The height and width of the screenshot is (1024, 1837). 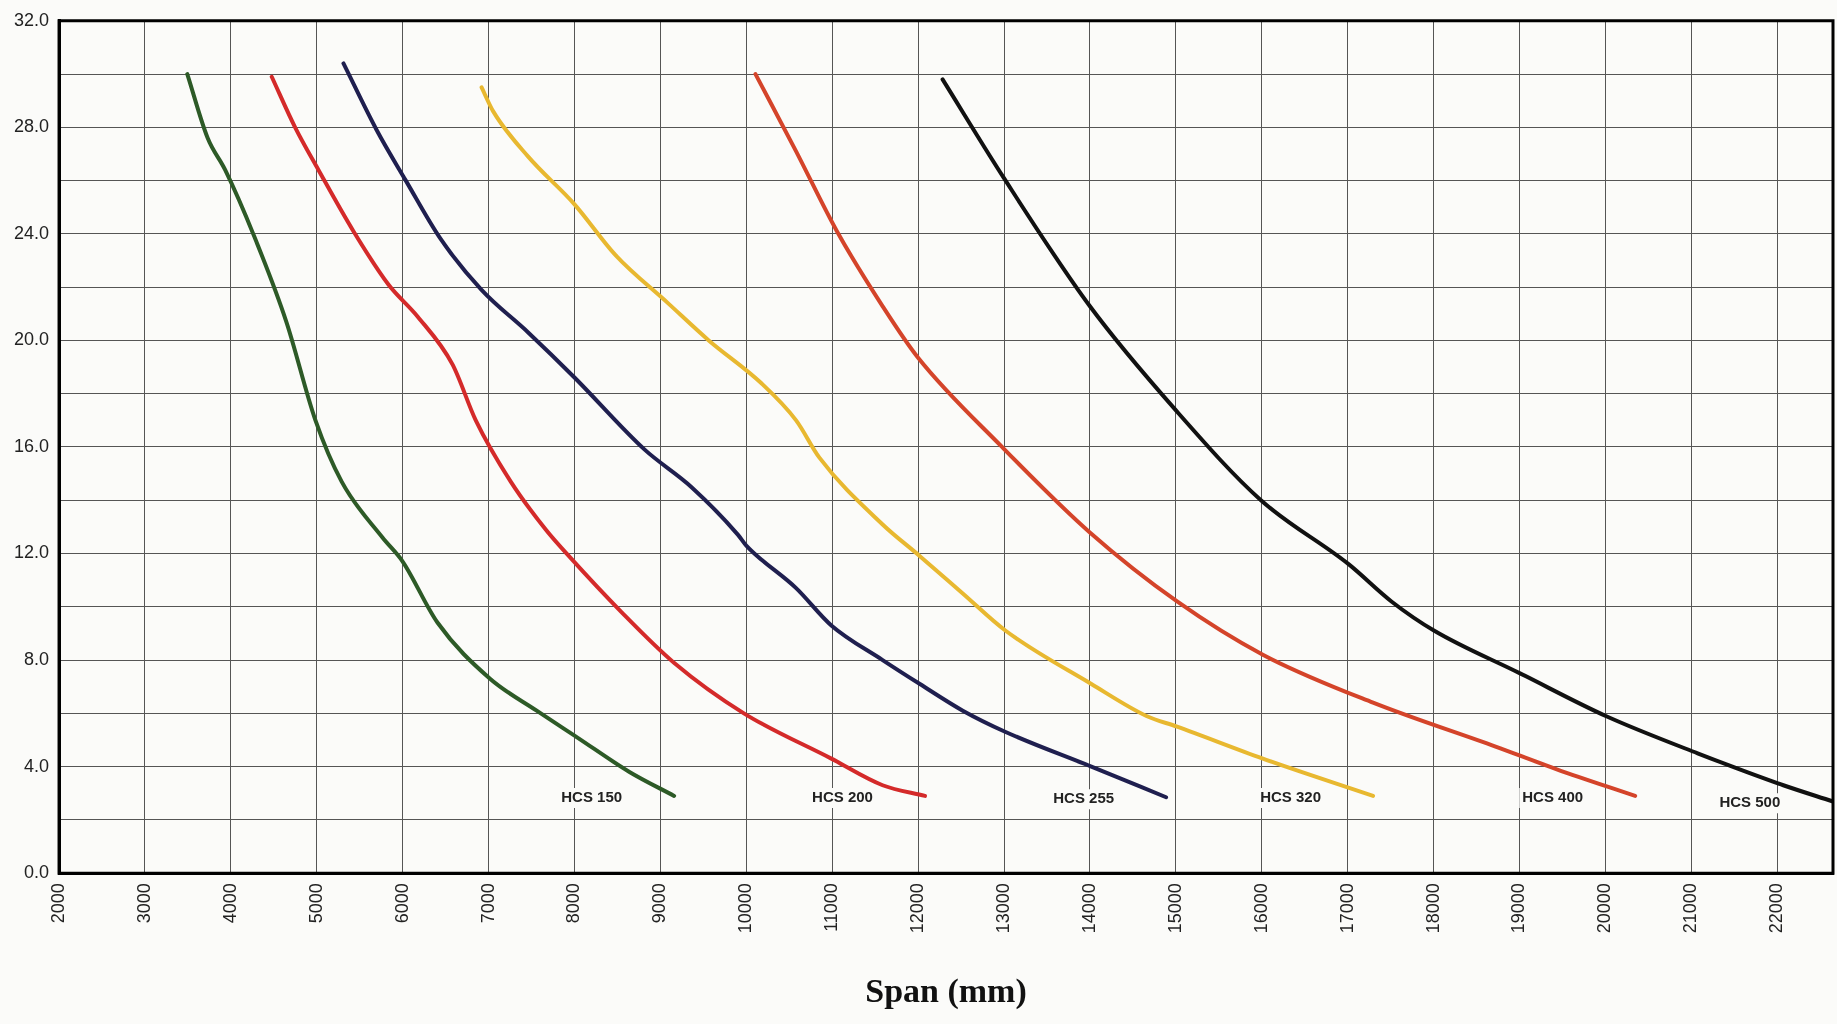 I want to click on x-tick-label: 8000, so click(x=573, y=903).